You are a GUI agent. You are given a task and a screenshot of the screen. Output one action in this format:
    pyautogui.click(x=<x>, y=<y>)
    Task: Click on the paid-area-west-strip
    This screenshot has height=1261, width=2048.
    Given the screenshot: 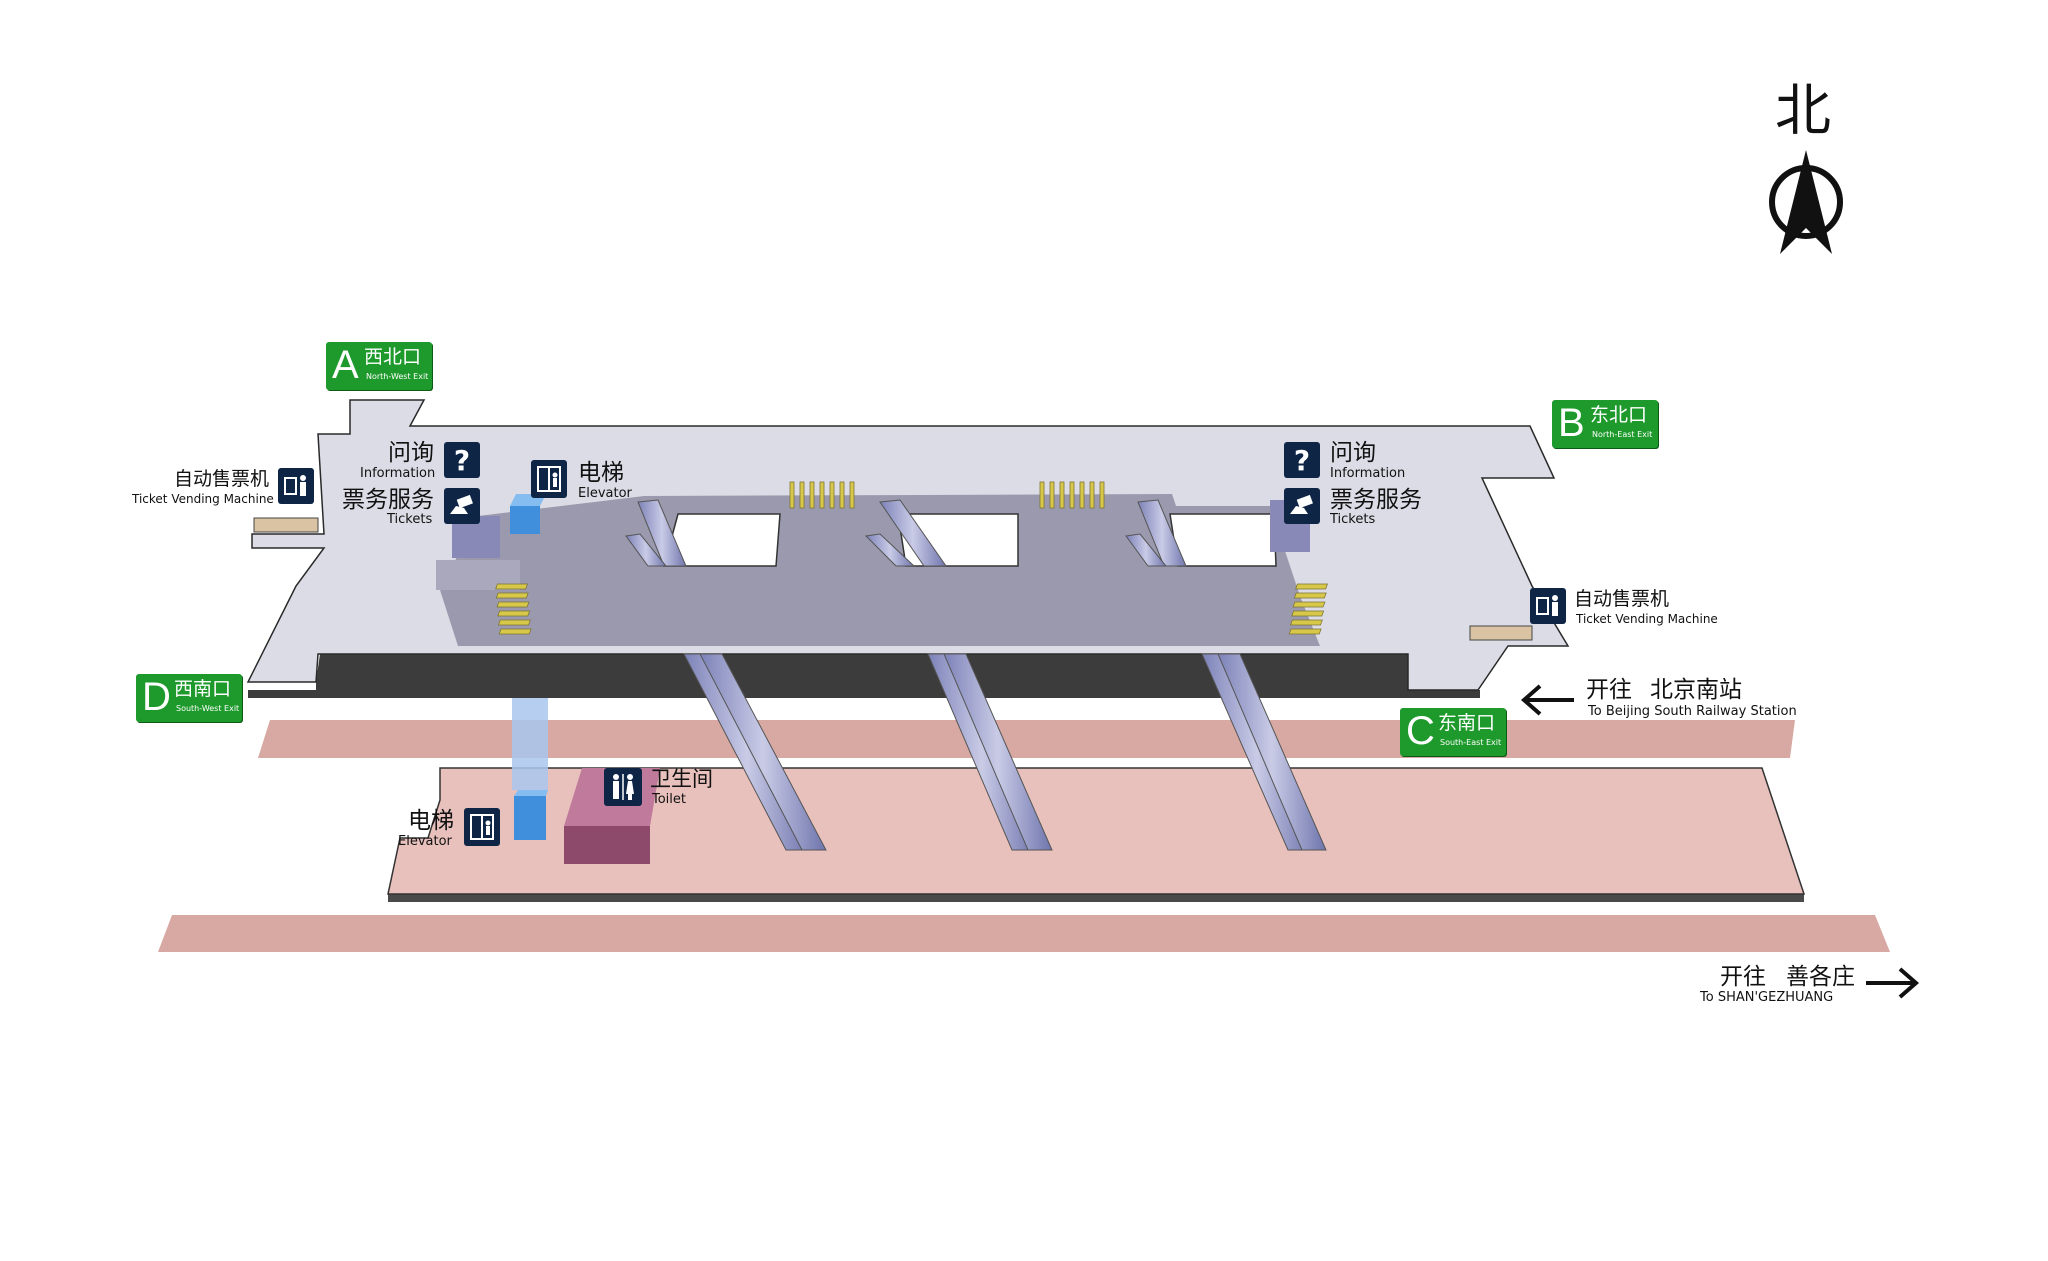 What is the action you would take?
    pyautogui.click(x=478, y=575)
    